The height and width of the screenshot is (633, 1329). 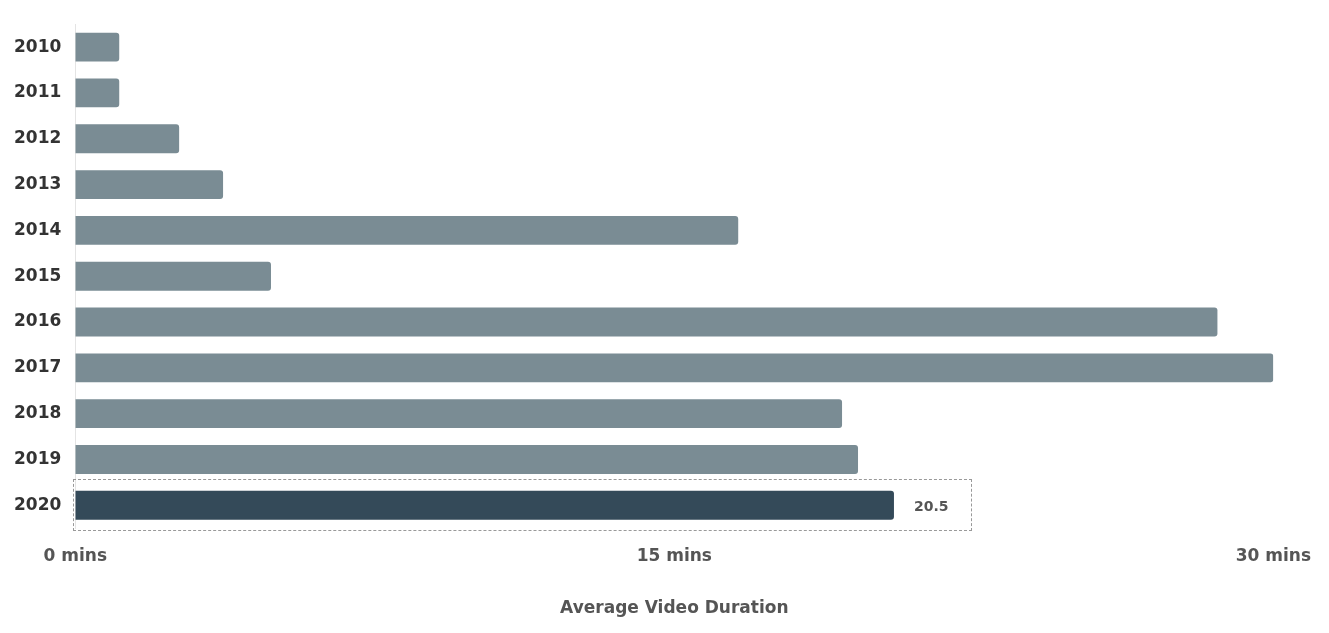 What do you see at coordinates (37, 182) in the screenshot?
I see `y-tick-label: 2013` at bounding box center [37, 182].